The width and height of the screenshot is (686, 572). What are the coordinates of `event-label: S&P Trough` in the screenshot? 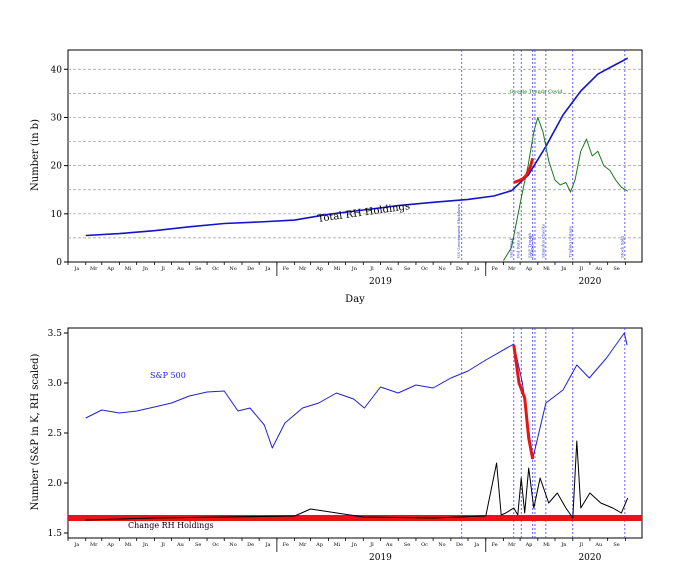 It's located at (529, 245).